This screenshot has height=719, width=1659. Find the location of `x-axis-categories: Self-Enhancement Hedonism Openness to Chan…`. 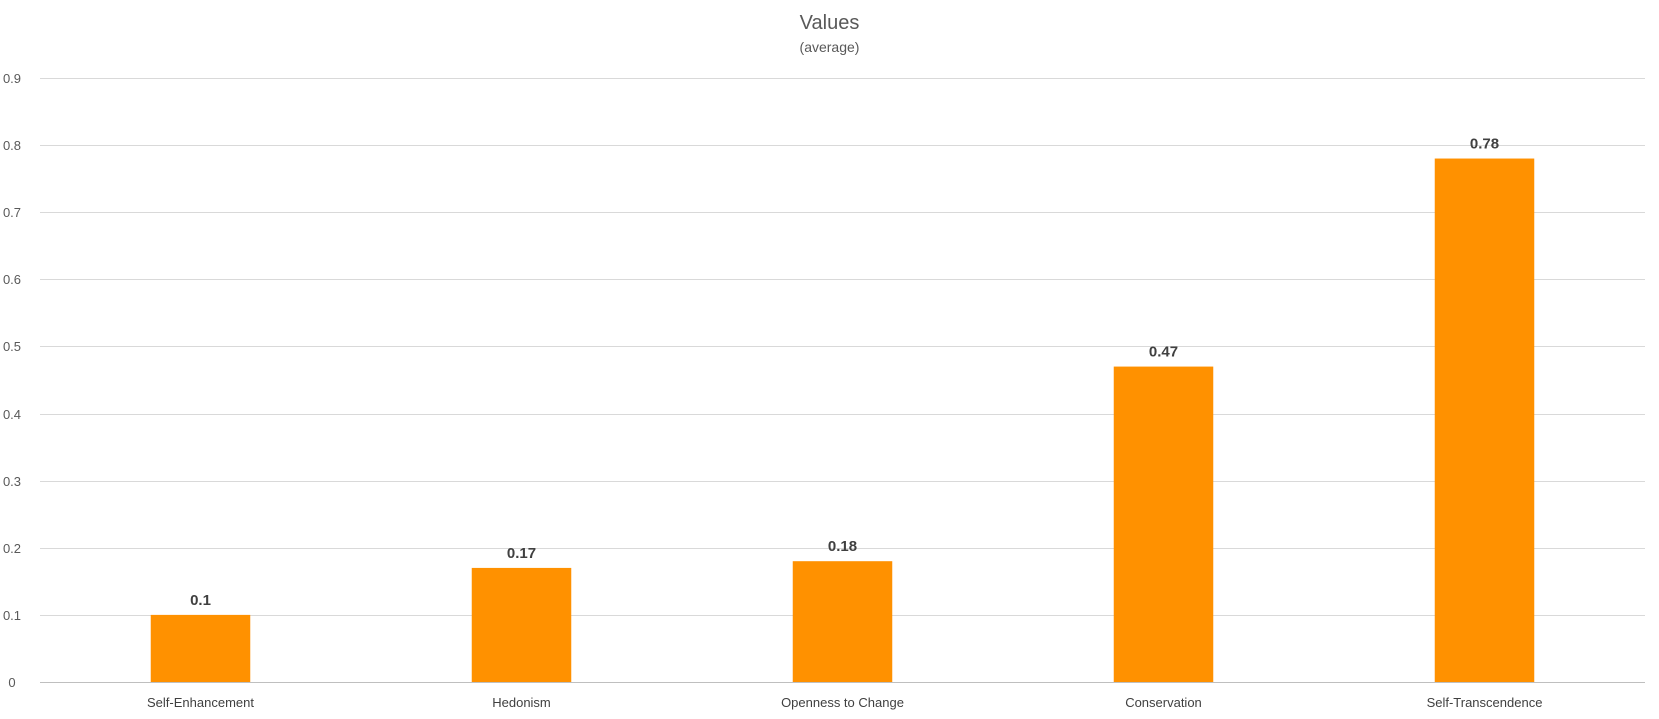

x-axis-categories: Self-Enhancement Hedonism Openness to Chan… is located at coordinates (844, 702).